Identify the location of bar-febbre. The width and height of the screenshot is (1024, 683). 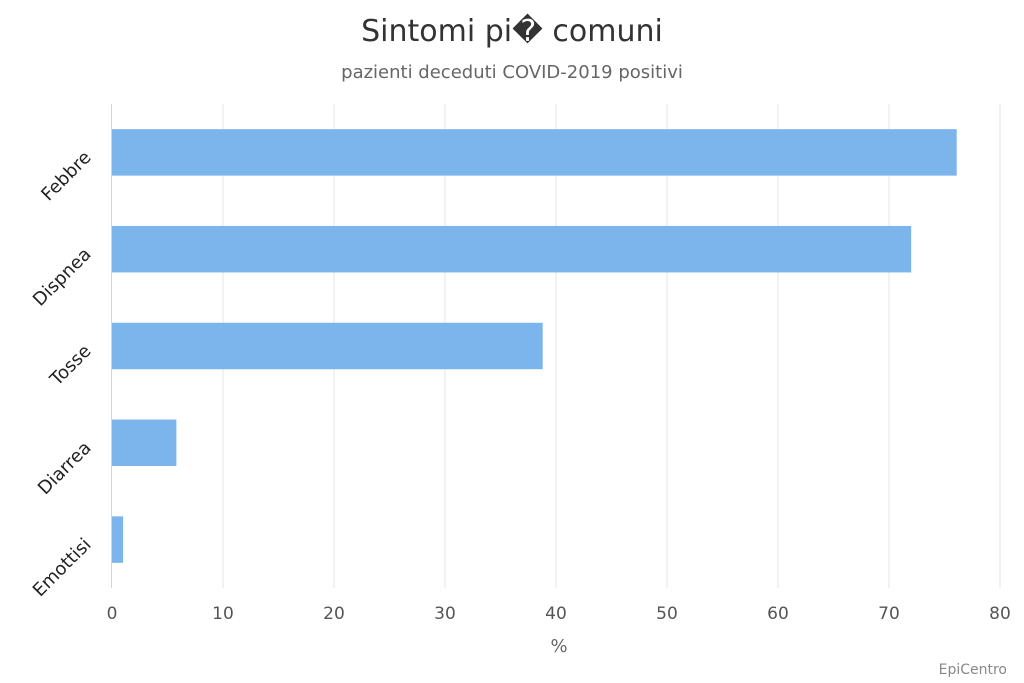
(534, 152).